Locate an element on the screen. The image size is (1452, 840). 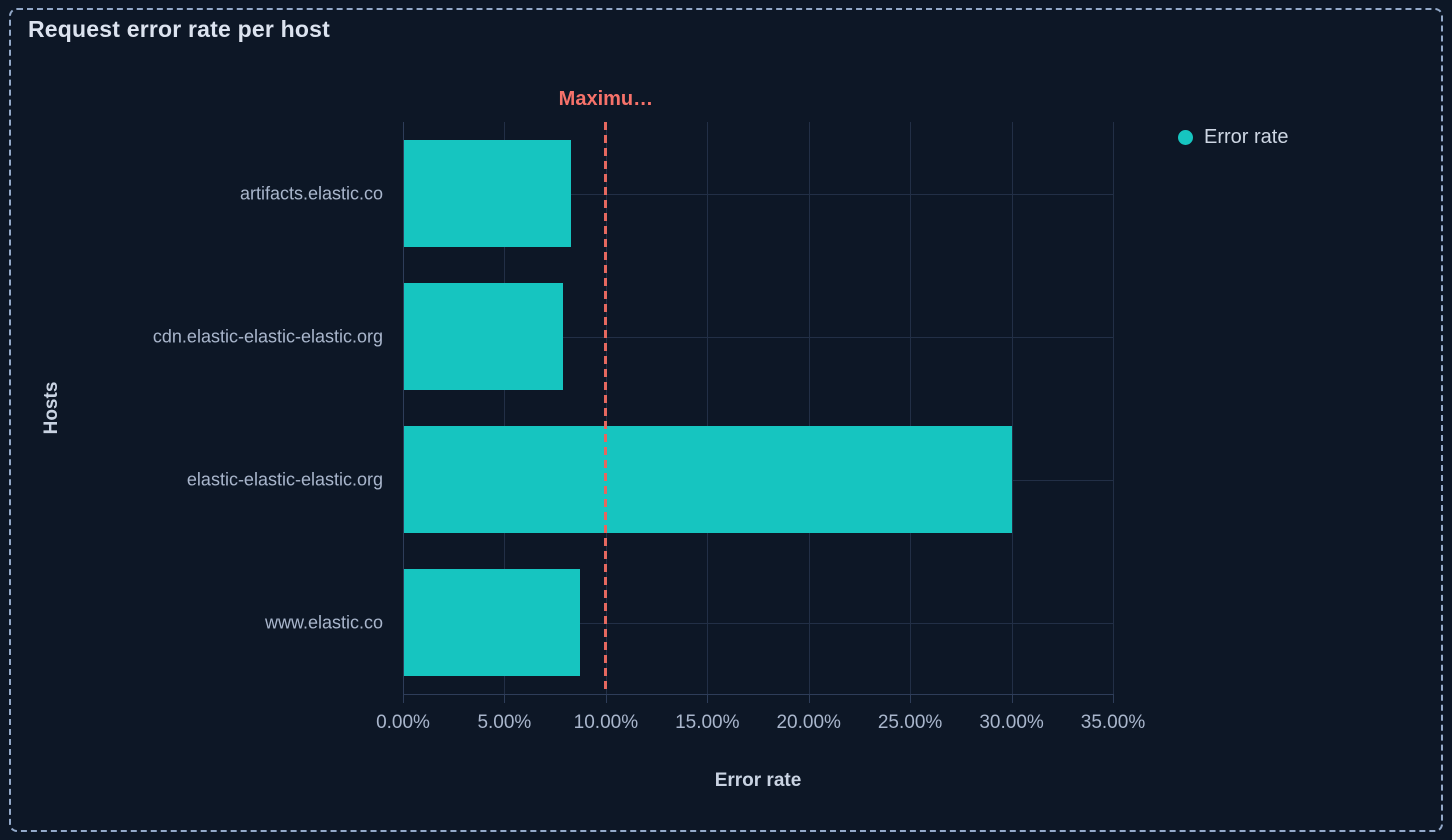
legend-item-error-rate: Error rate is located at coordinates (1233, 137).